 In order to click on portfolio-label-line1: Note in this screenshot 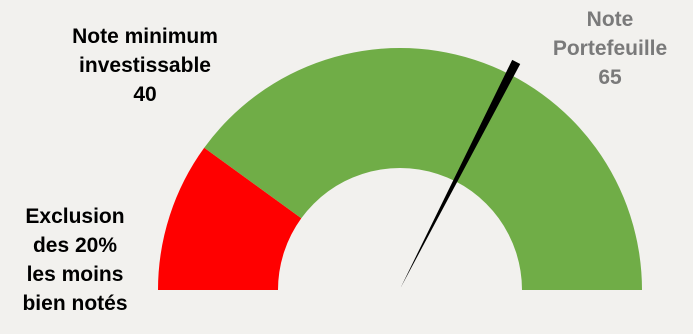, I will do `click(610, 19)`.